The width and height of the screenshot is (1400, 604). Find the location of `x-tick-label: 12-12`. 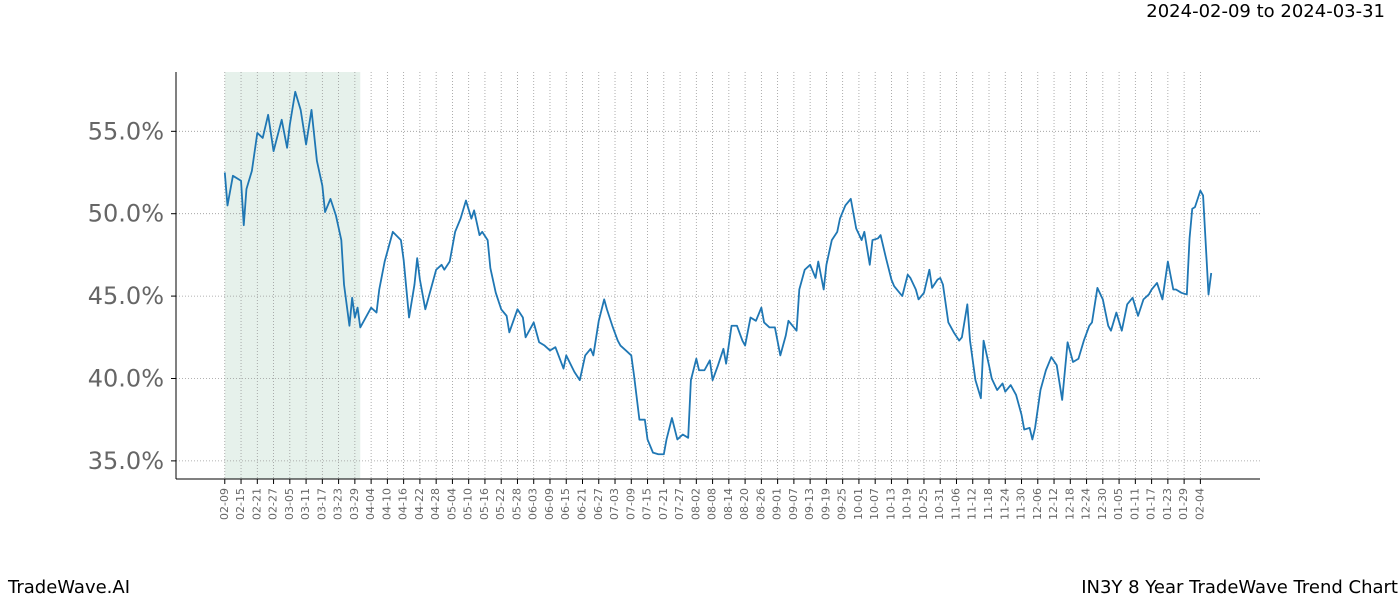

x-tick-label: 12-12 is located at coordinates (1053, 504).